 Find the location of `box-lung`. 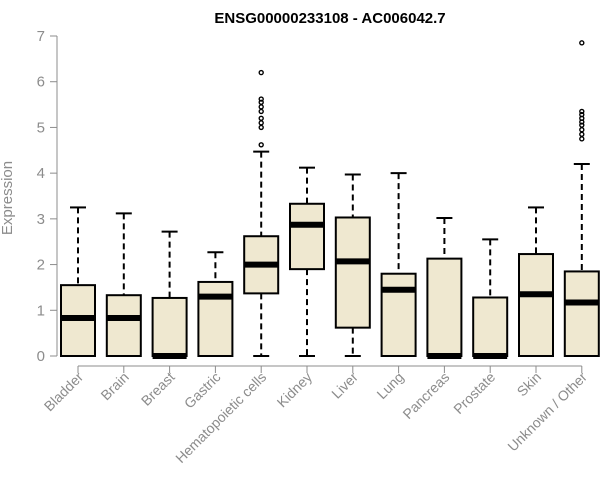

box-lung is located at coordinates (398, 265).